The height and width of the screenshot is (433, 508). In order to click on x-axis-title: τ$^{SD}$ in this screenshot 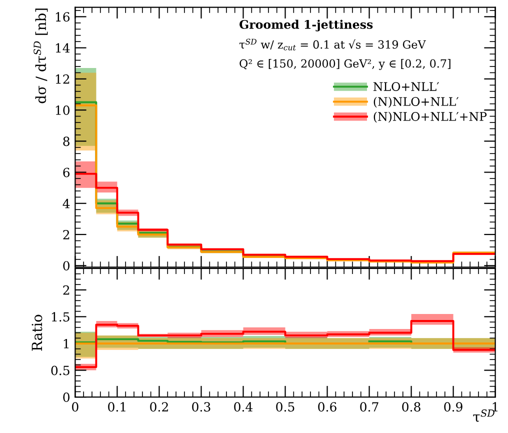, I will do `click(483, 415)`.